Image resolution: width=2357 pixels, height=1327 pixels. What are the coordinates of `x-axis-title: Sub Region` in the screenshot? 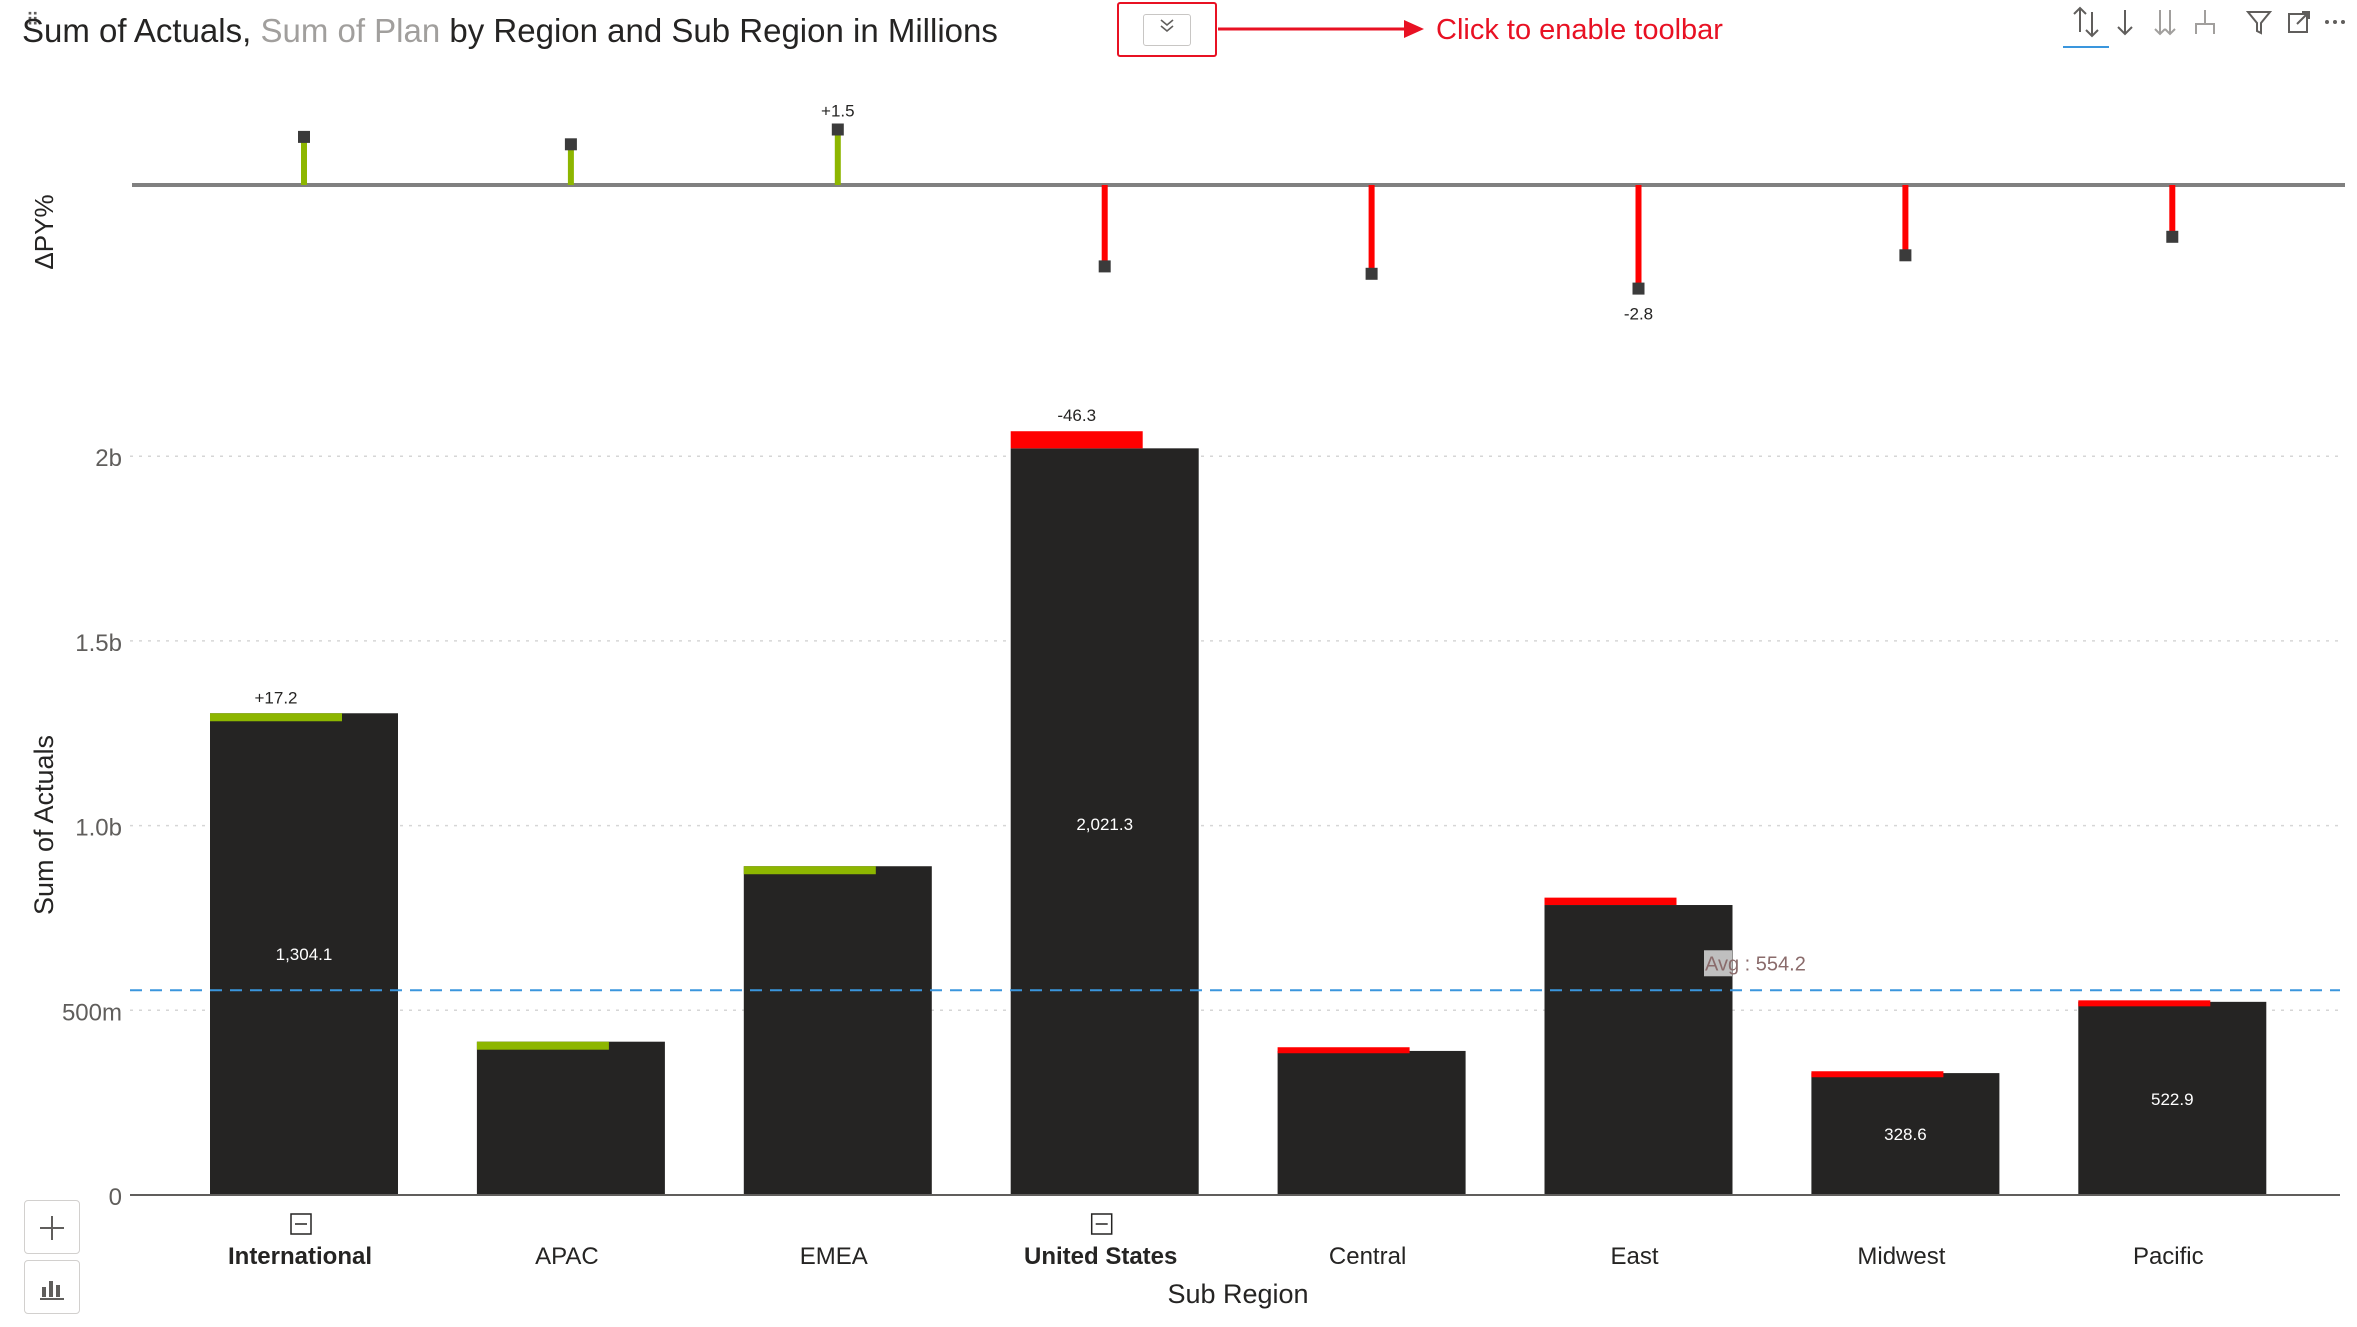 It's located at (1237, 1294).